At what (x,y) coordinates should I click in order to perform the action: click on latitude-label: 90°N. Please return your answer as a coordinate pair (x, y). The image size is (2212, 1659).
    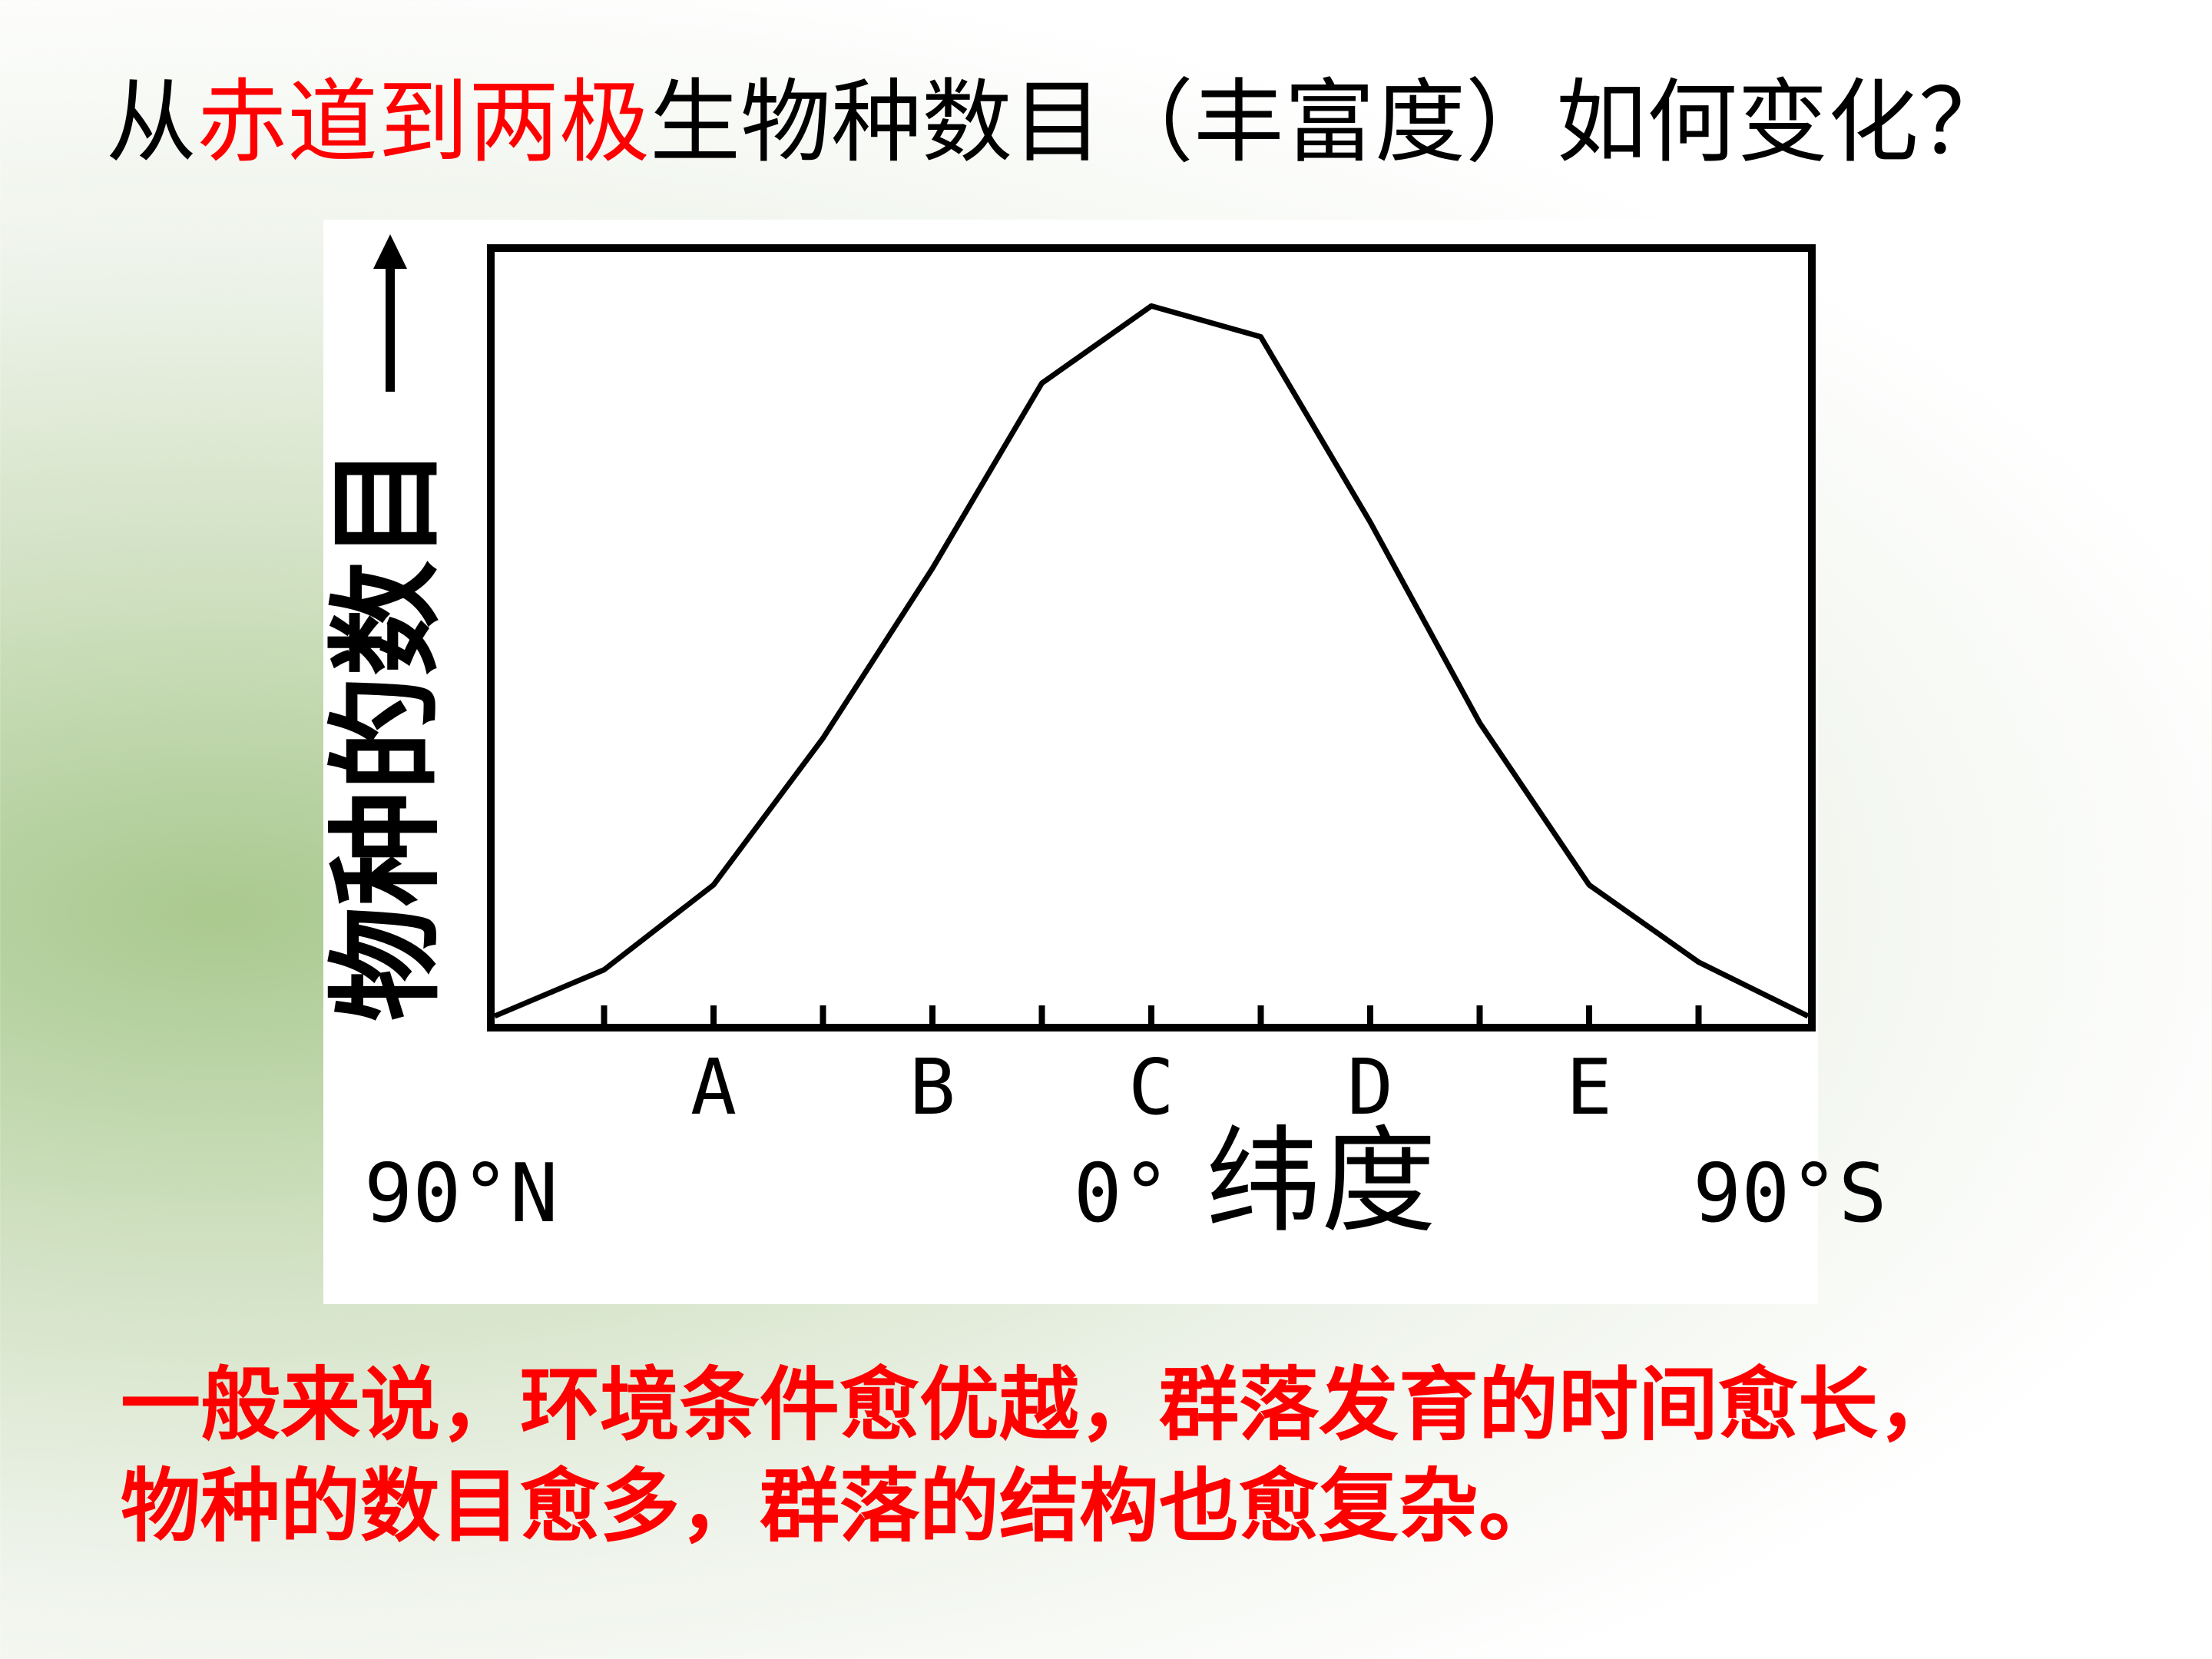
    Looking at the image, I should click on (461, 1194).